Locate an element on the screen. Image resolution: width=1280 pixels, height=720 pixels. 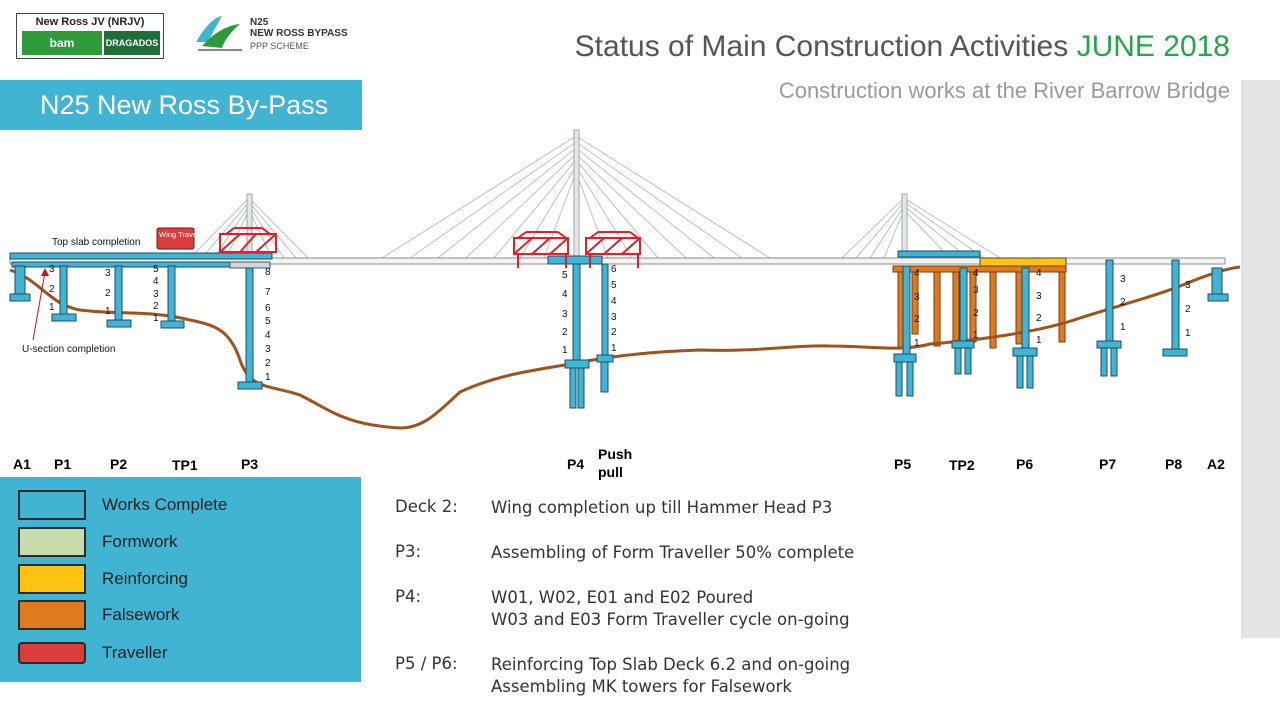
n25-scheme-logo: N25 NEW ROSS BYPASS PPP SCHEME is located at coordinates (277, 35).